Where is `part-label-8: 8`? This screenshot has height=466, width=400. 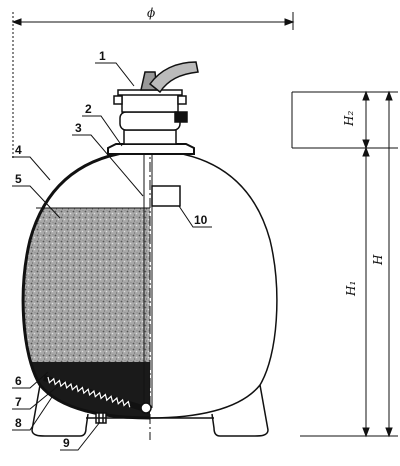 part-label-8: 8 is located at coordinates (18, 423).